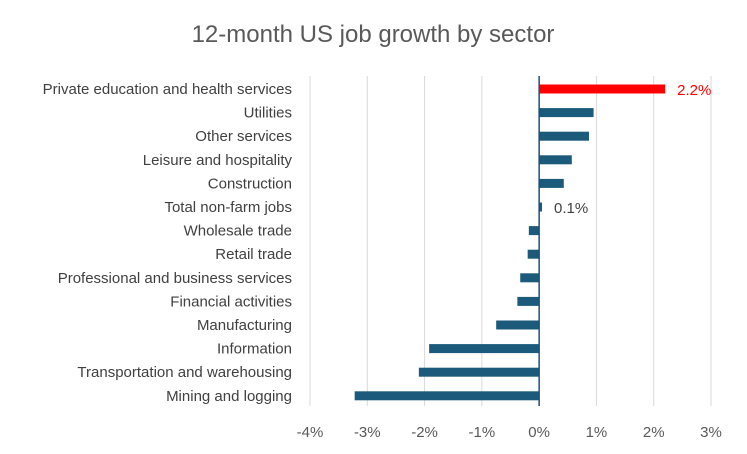  Describe the element at coordinates (571, 208) in the screenshot. I see `data-label: 0.1%` at that location.